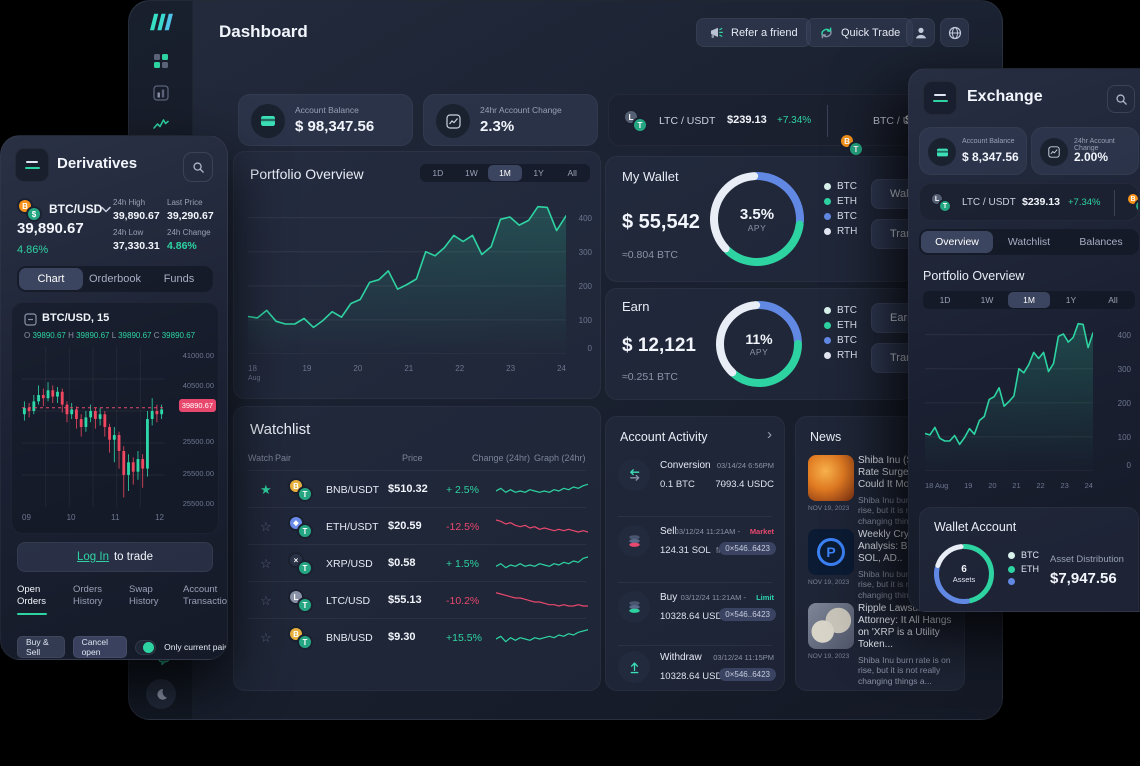  I want to click on refer-a-friend-button: Refer a friend, so click(753, 32).